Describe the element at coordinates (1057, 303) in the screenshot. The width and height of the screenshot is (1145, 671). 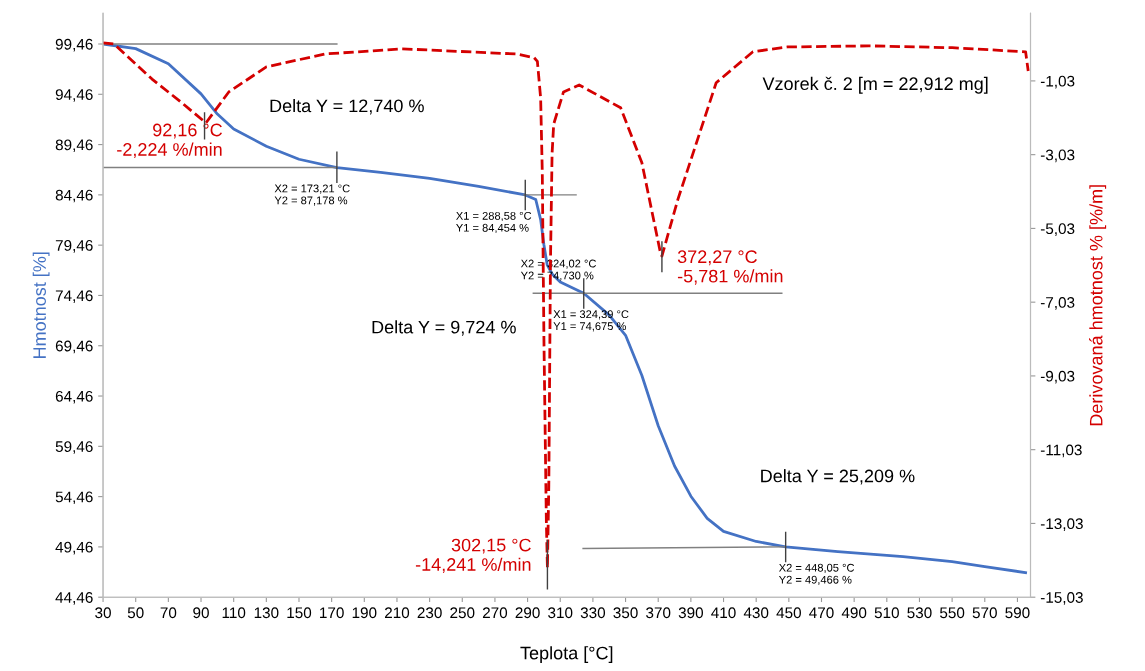
I see `y2-tick-label: -7,03` at that location.